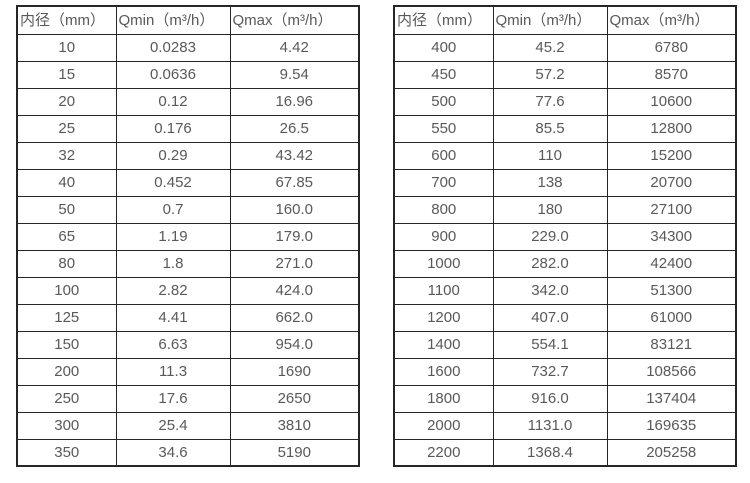 The width and height of the screenshot is (750, 483). What do you see at coordinates (565, 398) in the screenshot?
I see `table-row: 1800 916.0 137404` at bounding box center [565, 398].